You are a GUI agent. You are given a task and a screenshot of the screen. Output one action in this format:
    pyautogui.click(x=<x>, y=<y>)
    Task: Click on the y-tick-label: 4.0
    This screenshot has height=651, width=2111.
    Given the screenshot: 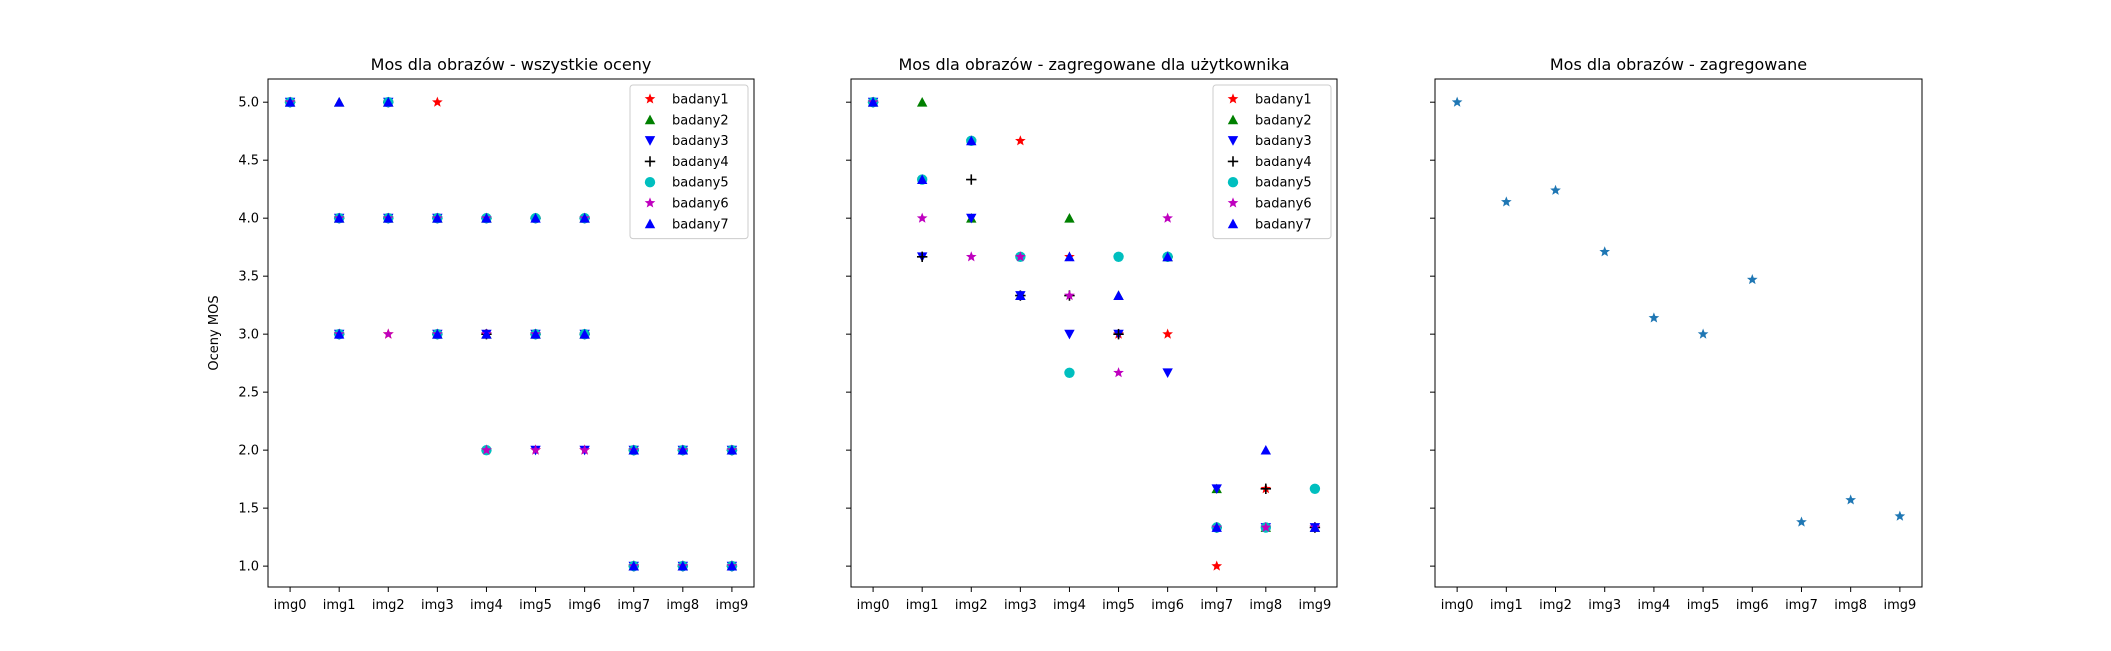 What is the action you would take?
    pyautogui.click(x=248, y=219)
    